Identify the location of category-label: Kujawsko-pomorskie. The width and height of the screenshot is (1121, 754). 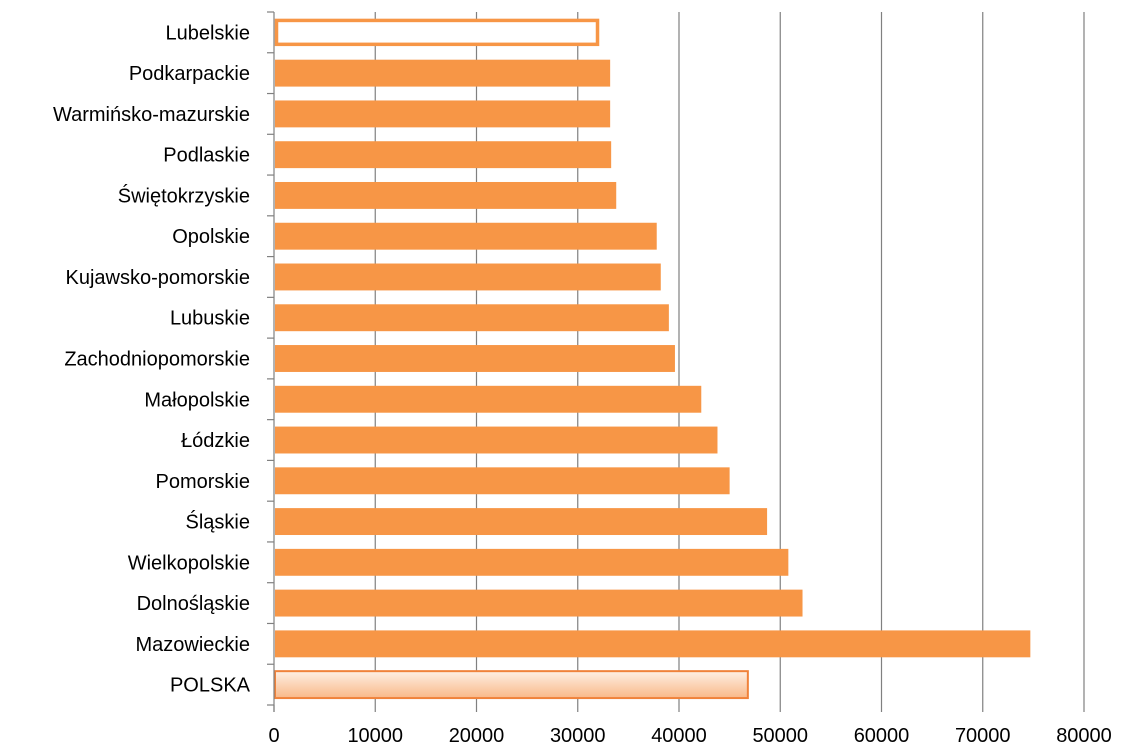
(157, 278).